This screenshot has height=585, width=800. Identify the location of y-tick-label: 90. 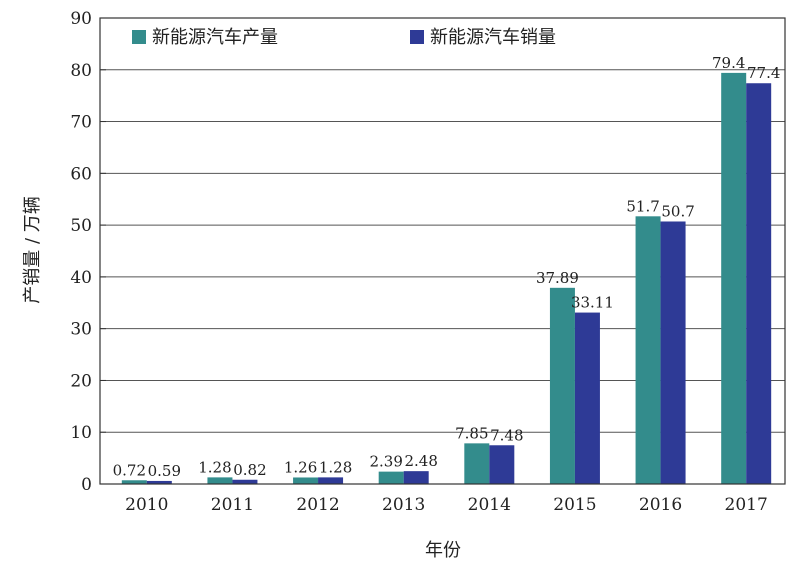
(81, 19).